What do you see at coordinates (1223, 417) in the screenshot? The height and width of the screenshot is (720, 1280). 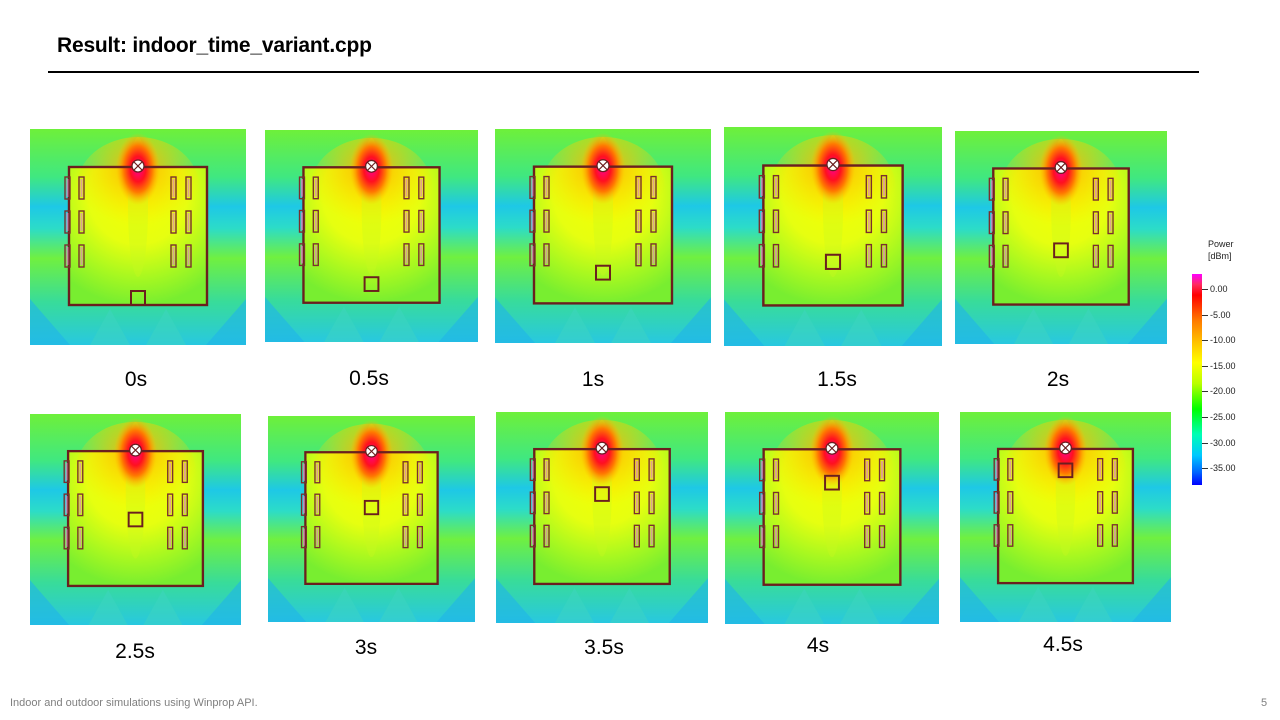 I see `legend-tick-label: -25.00` at bounding box center [1223, 417].